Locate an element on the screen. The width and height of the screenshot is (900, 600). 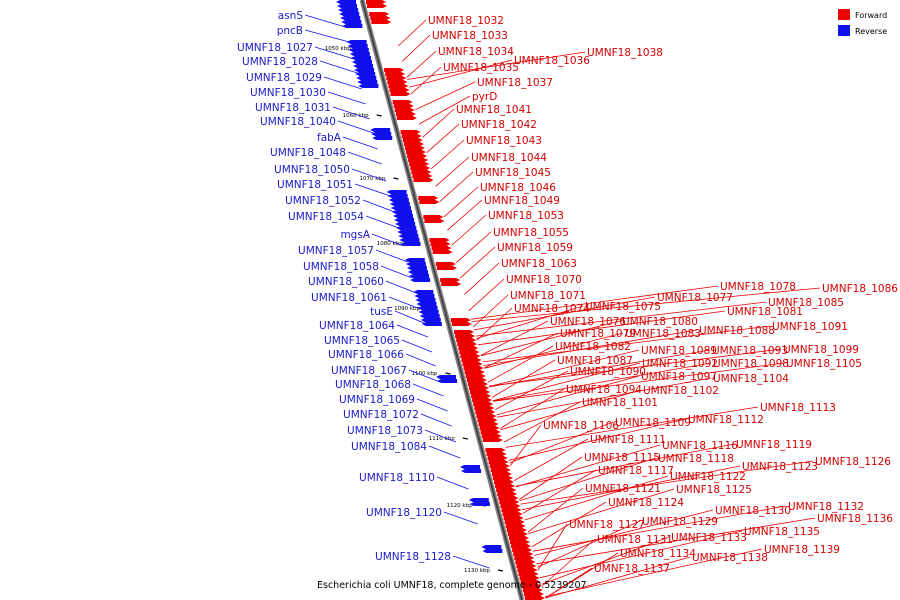
forward-gene-label: UMNF18_1091 is located at coordinates (810, 327).